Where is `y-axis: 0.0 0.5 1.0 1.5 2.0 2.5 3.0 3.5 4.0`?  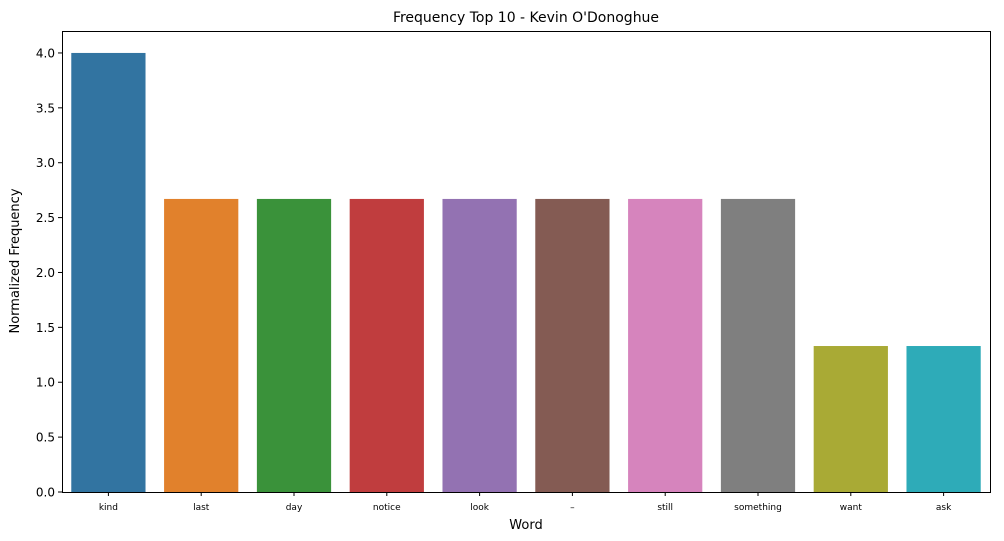
y-axis: 0.0 0.5 1.0 1.5 2.0 2.5 3.0 3.5 4.0 is located at coordinates (49, 273).